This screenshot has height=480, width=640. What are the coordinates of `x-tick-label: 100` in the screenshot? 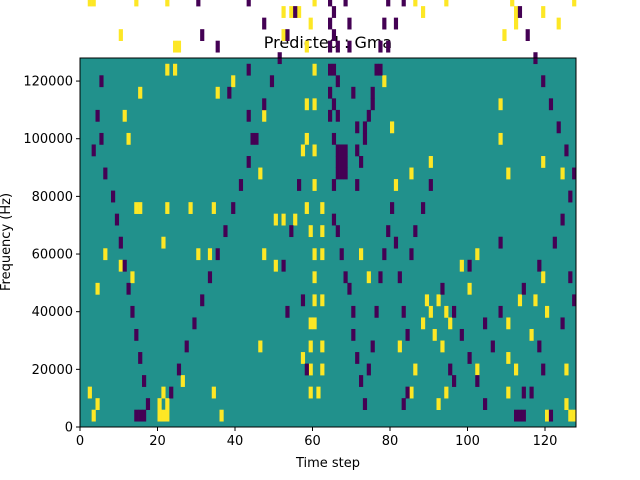 It's located at (467, 441).